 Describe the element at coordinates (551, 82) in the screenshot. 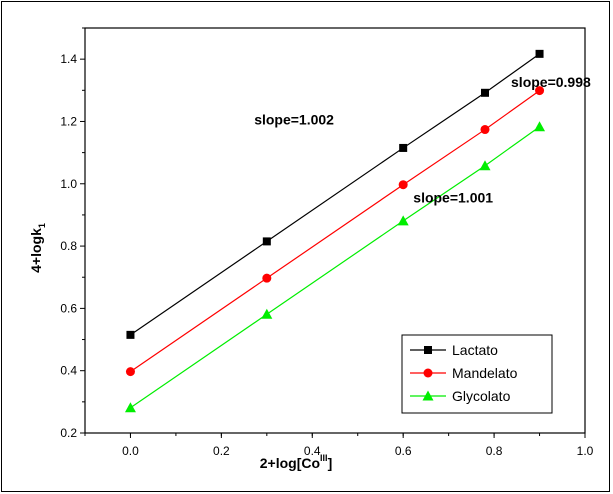

I see `slope-annotation: slope=0.998` at that location.